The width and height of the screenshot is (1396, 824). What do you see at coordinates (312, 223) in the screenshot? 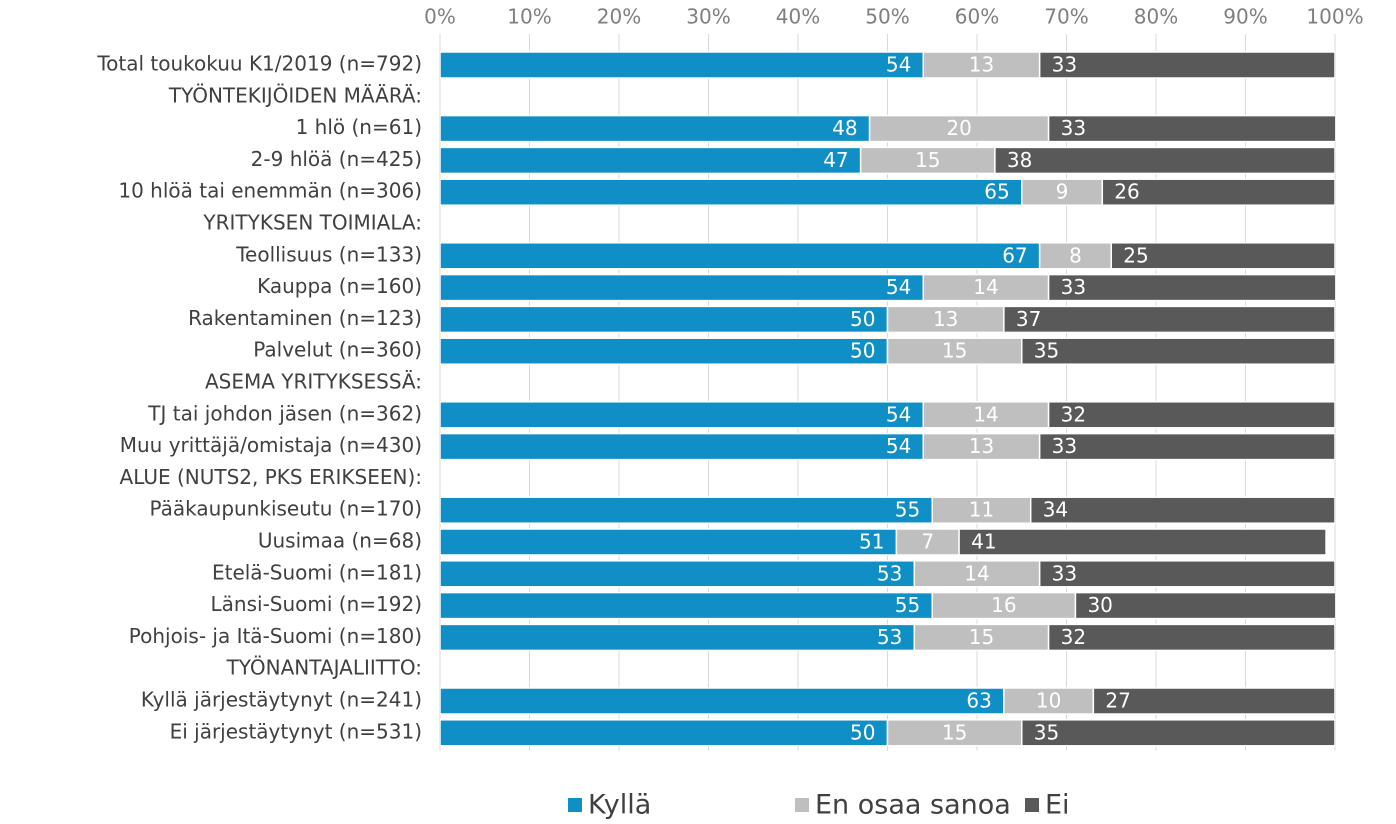
I see `category-label: YRITYKSEN TOIMIALA:` at bounding box center [312, 223].